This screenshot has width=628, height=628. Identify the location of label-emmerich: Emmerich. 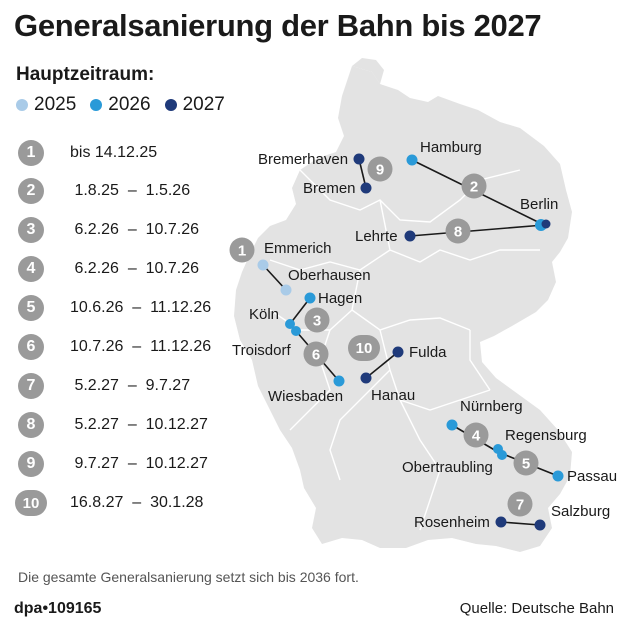
(298, 248).